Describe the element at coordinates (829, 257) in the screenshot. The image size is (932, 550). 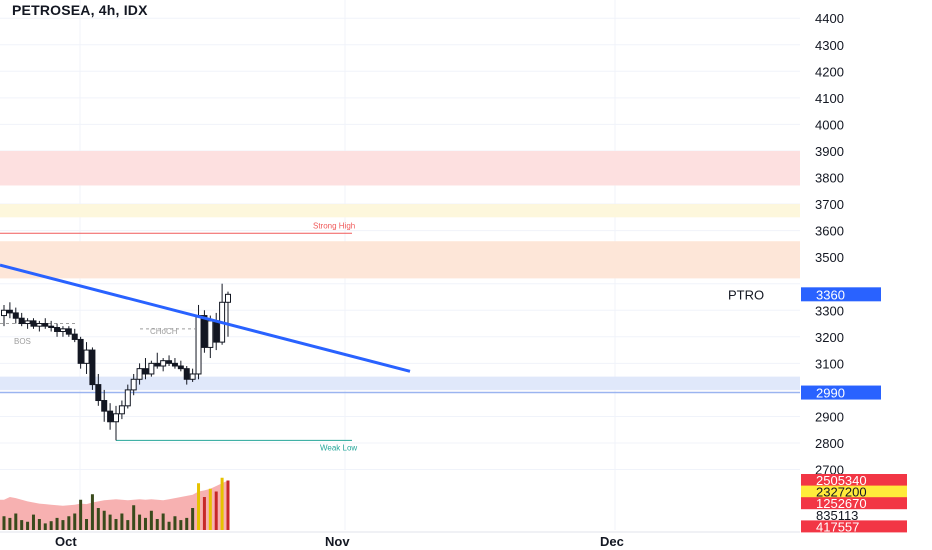
I see `y-tick-label: 3500` at that location.